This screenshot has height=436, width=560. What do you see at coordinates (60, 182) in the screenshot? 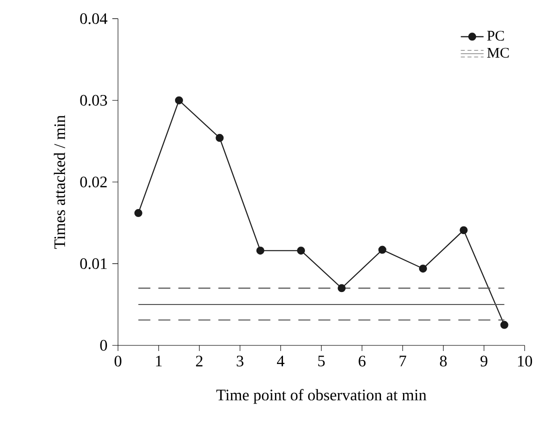
I see `y-axis-title: Times attacked / min` at bounding box center [60, 182].